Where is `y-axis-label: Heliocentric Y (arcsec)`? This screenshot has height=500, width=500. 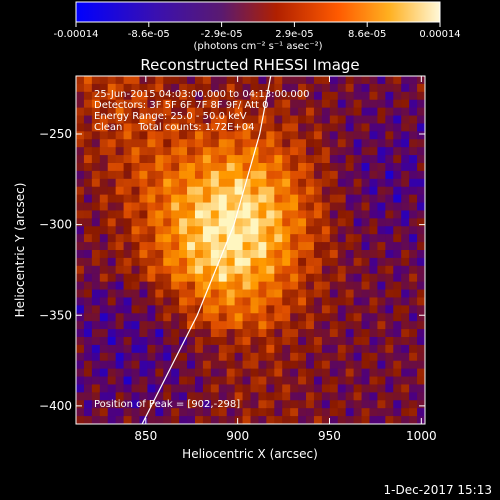
y-axis-label: Heliocentric Y (arcsec) is located at coordinates (20, 250).